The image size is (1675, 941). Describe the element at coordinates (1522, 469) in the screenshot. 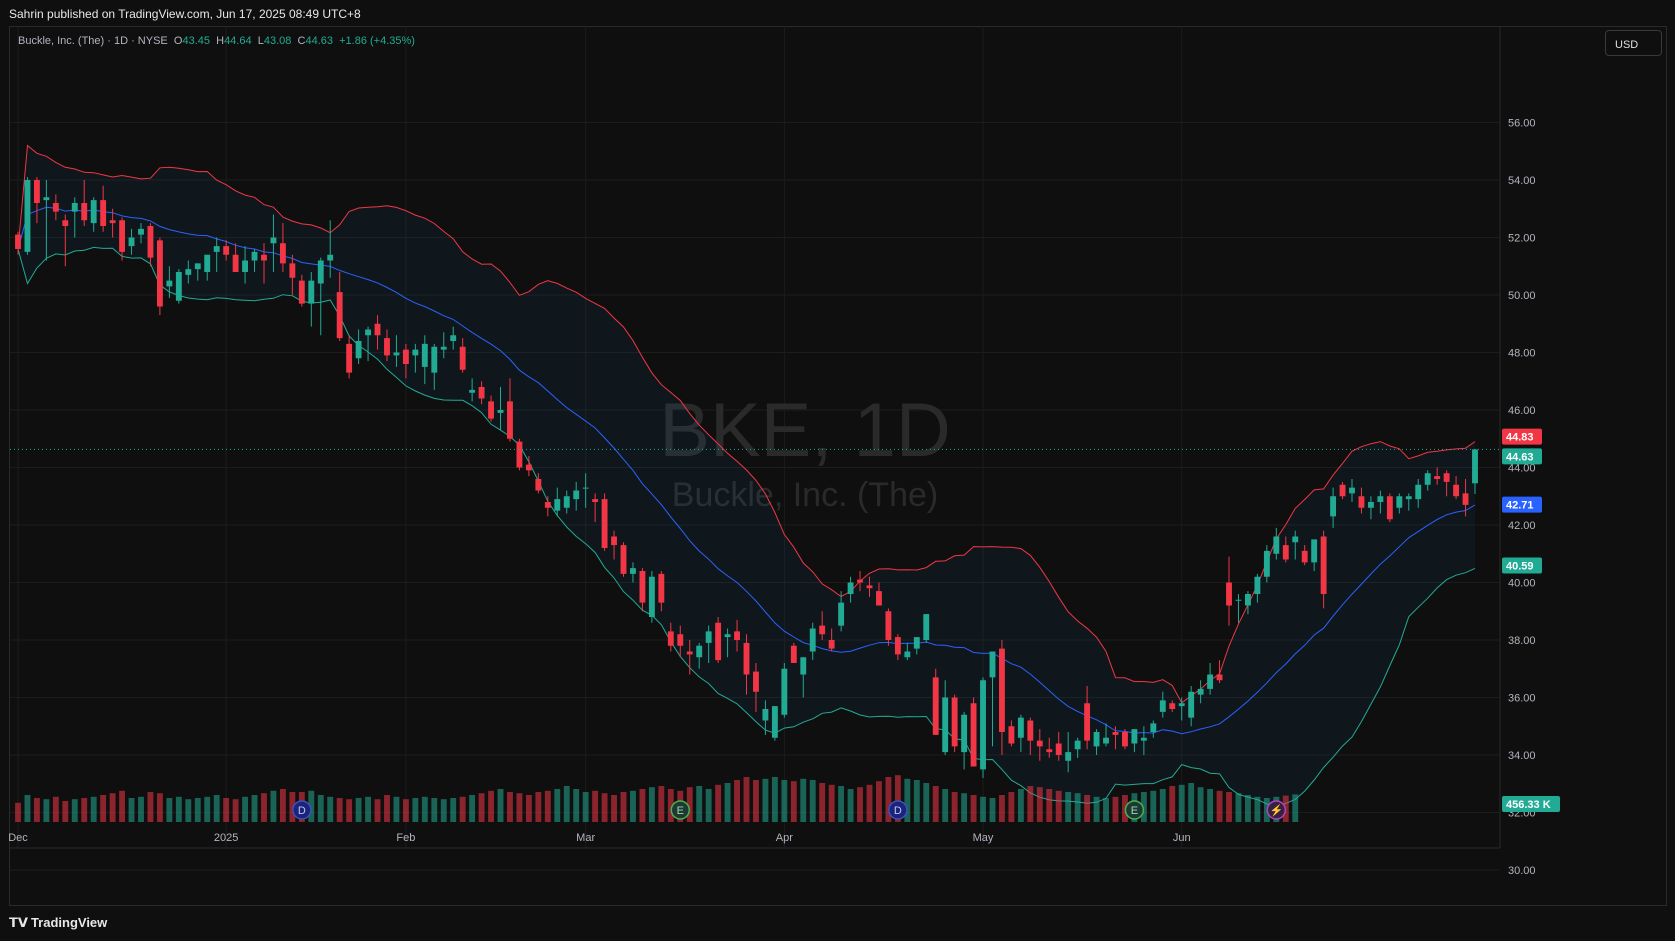

I see `price-tick-label: 44.00` at that location.